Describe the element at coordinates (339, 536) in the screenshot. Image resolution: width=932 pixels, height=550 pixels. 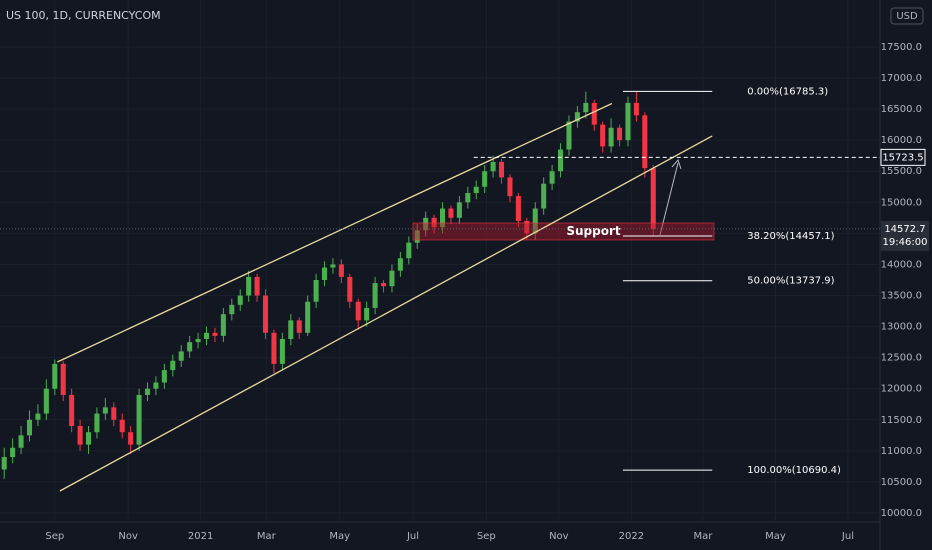
I see `x-tick-label: May` at that location.